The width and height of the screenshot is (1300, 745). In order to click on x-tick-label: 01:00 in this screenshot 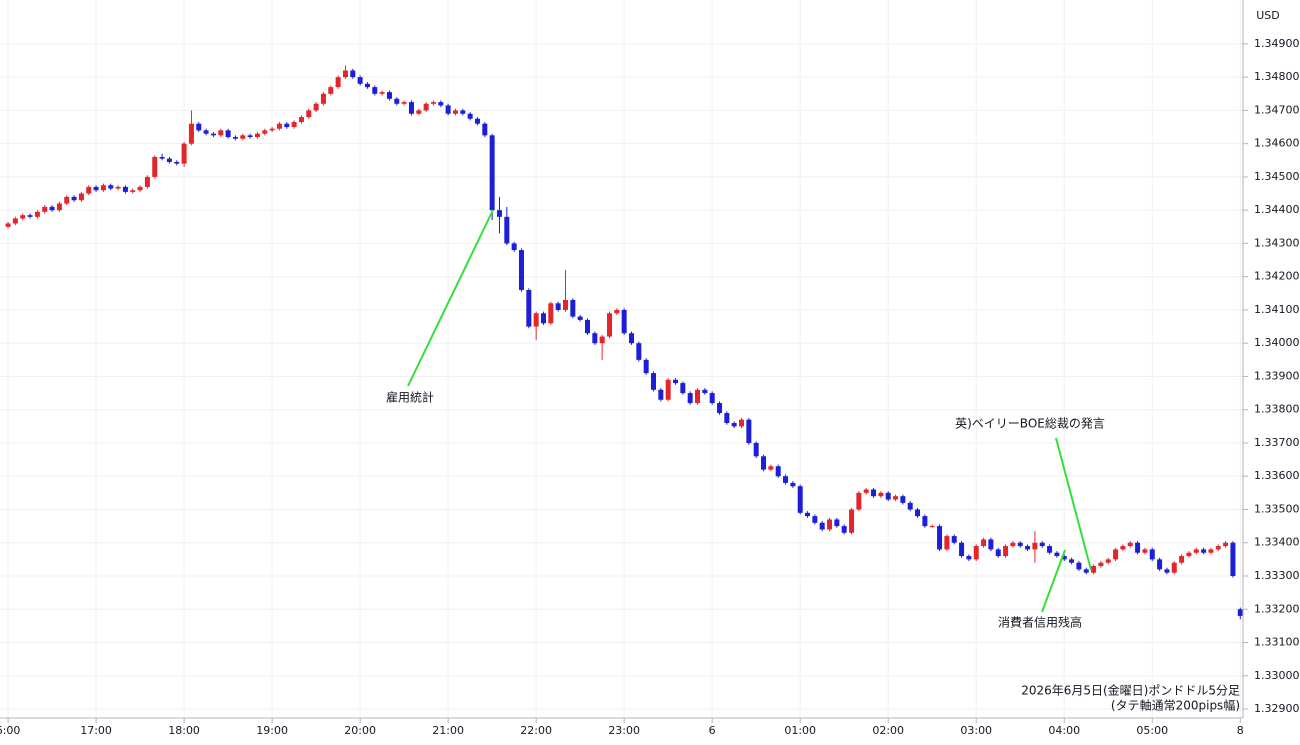, I will do `click(800, 730)`.